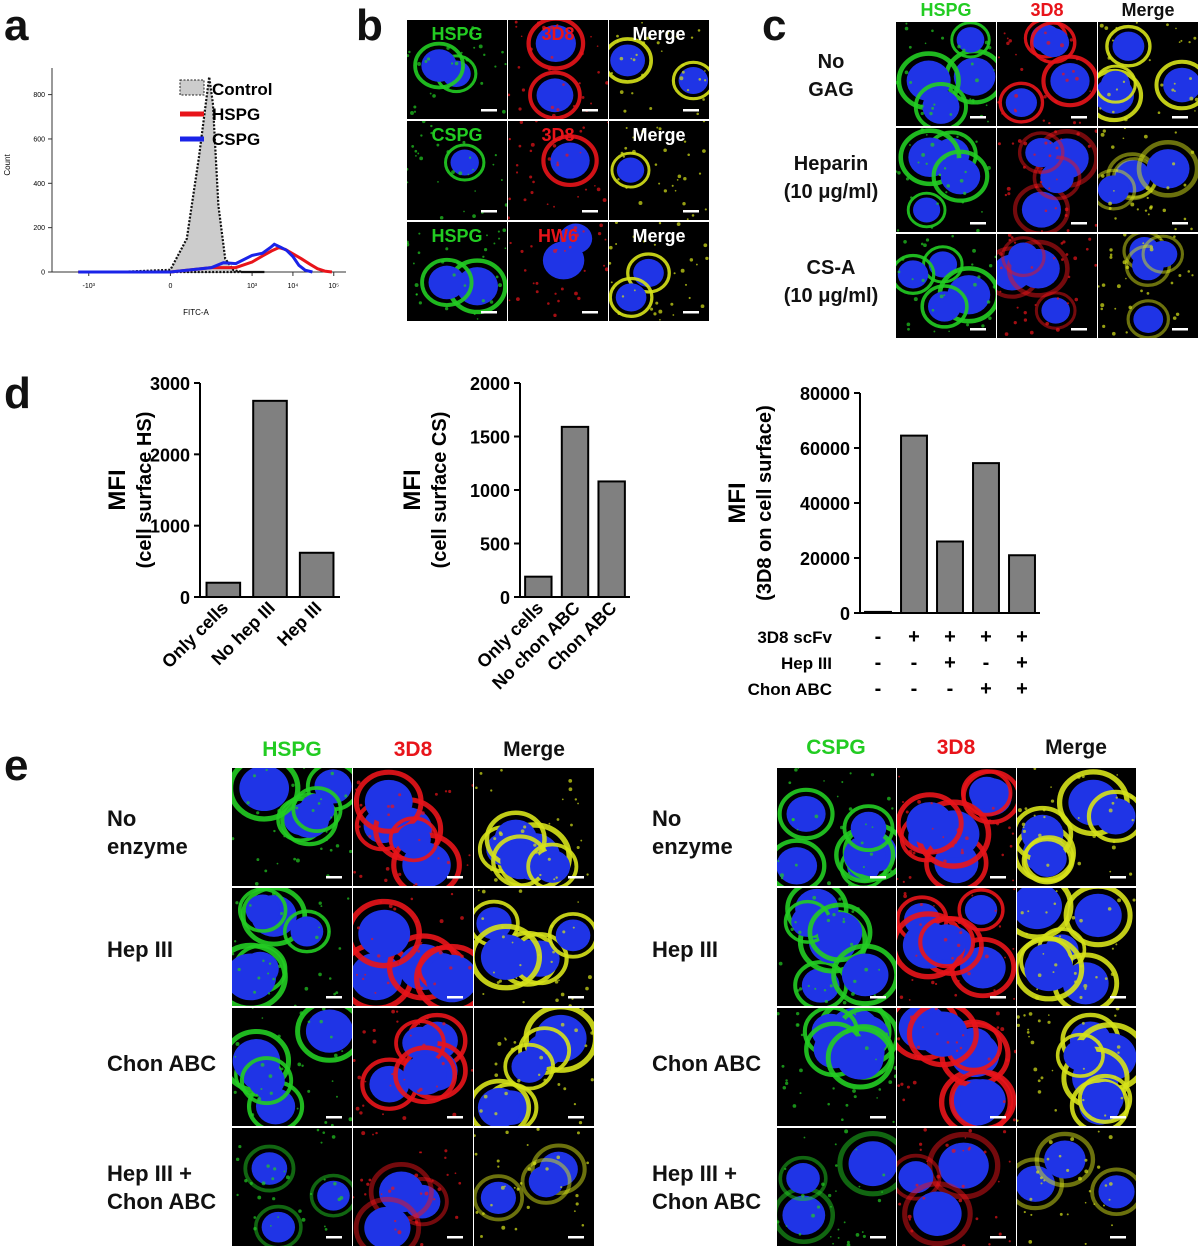 This screenshot has height=1250, width=1200. Describe the element at coordinates (831, 178) in the screenshot. I see `panel-c-row-label: Heparin (10 μg/ml)` at that location.